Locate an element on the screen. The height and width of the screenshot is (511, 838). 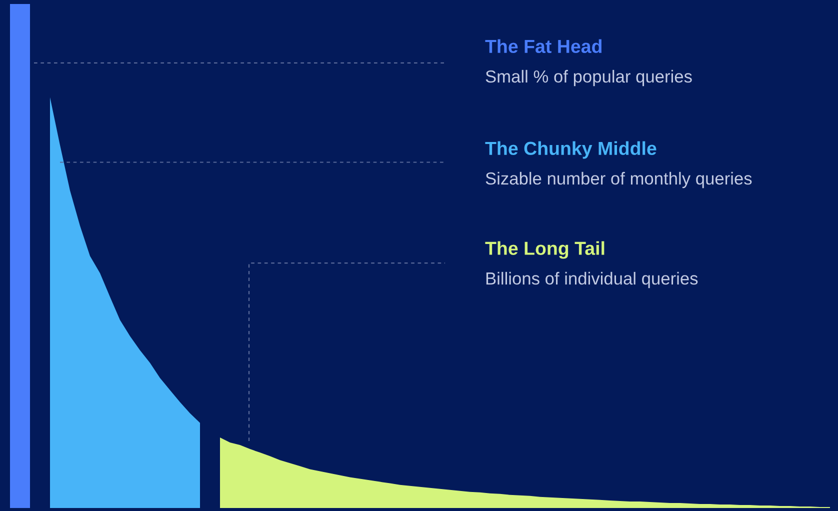
annotation: Small % of popular queries is located at coordinates (589, 78).